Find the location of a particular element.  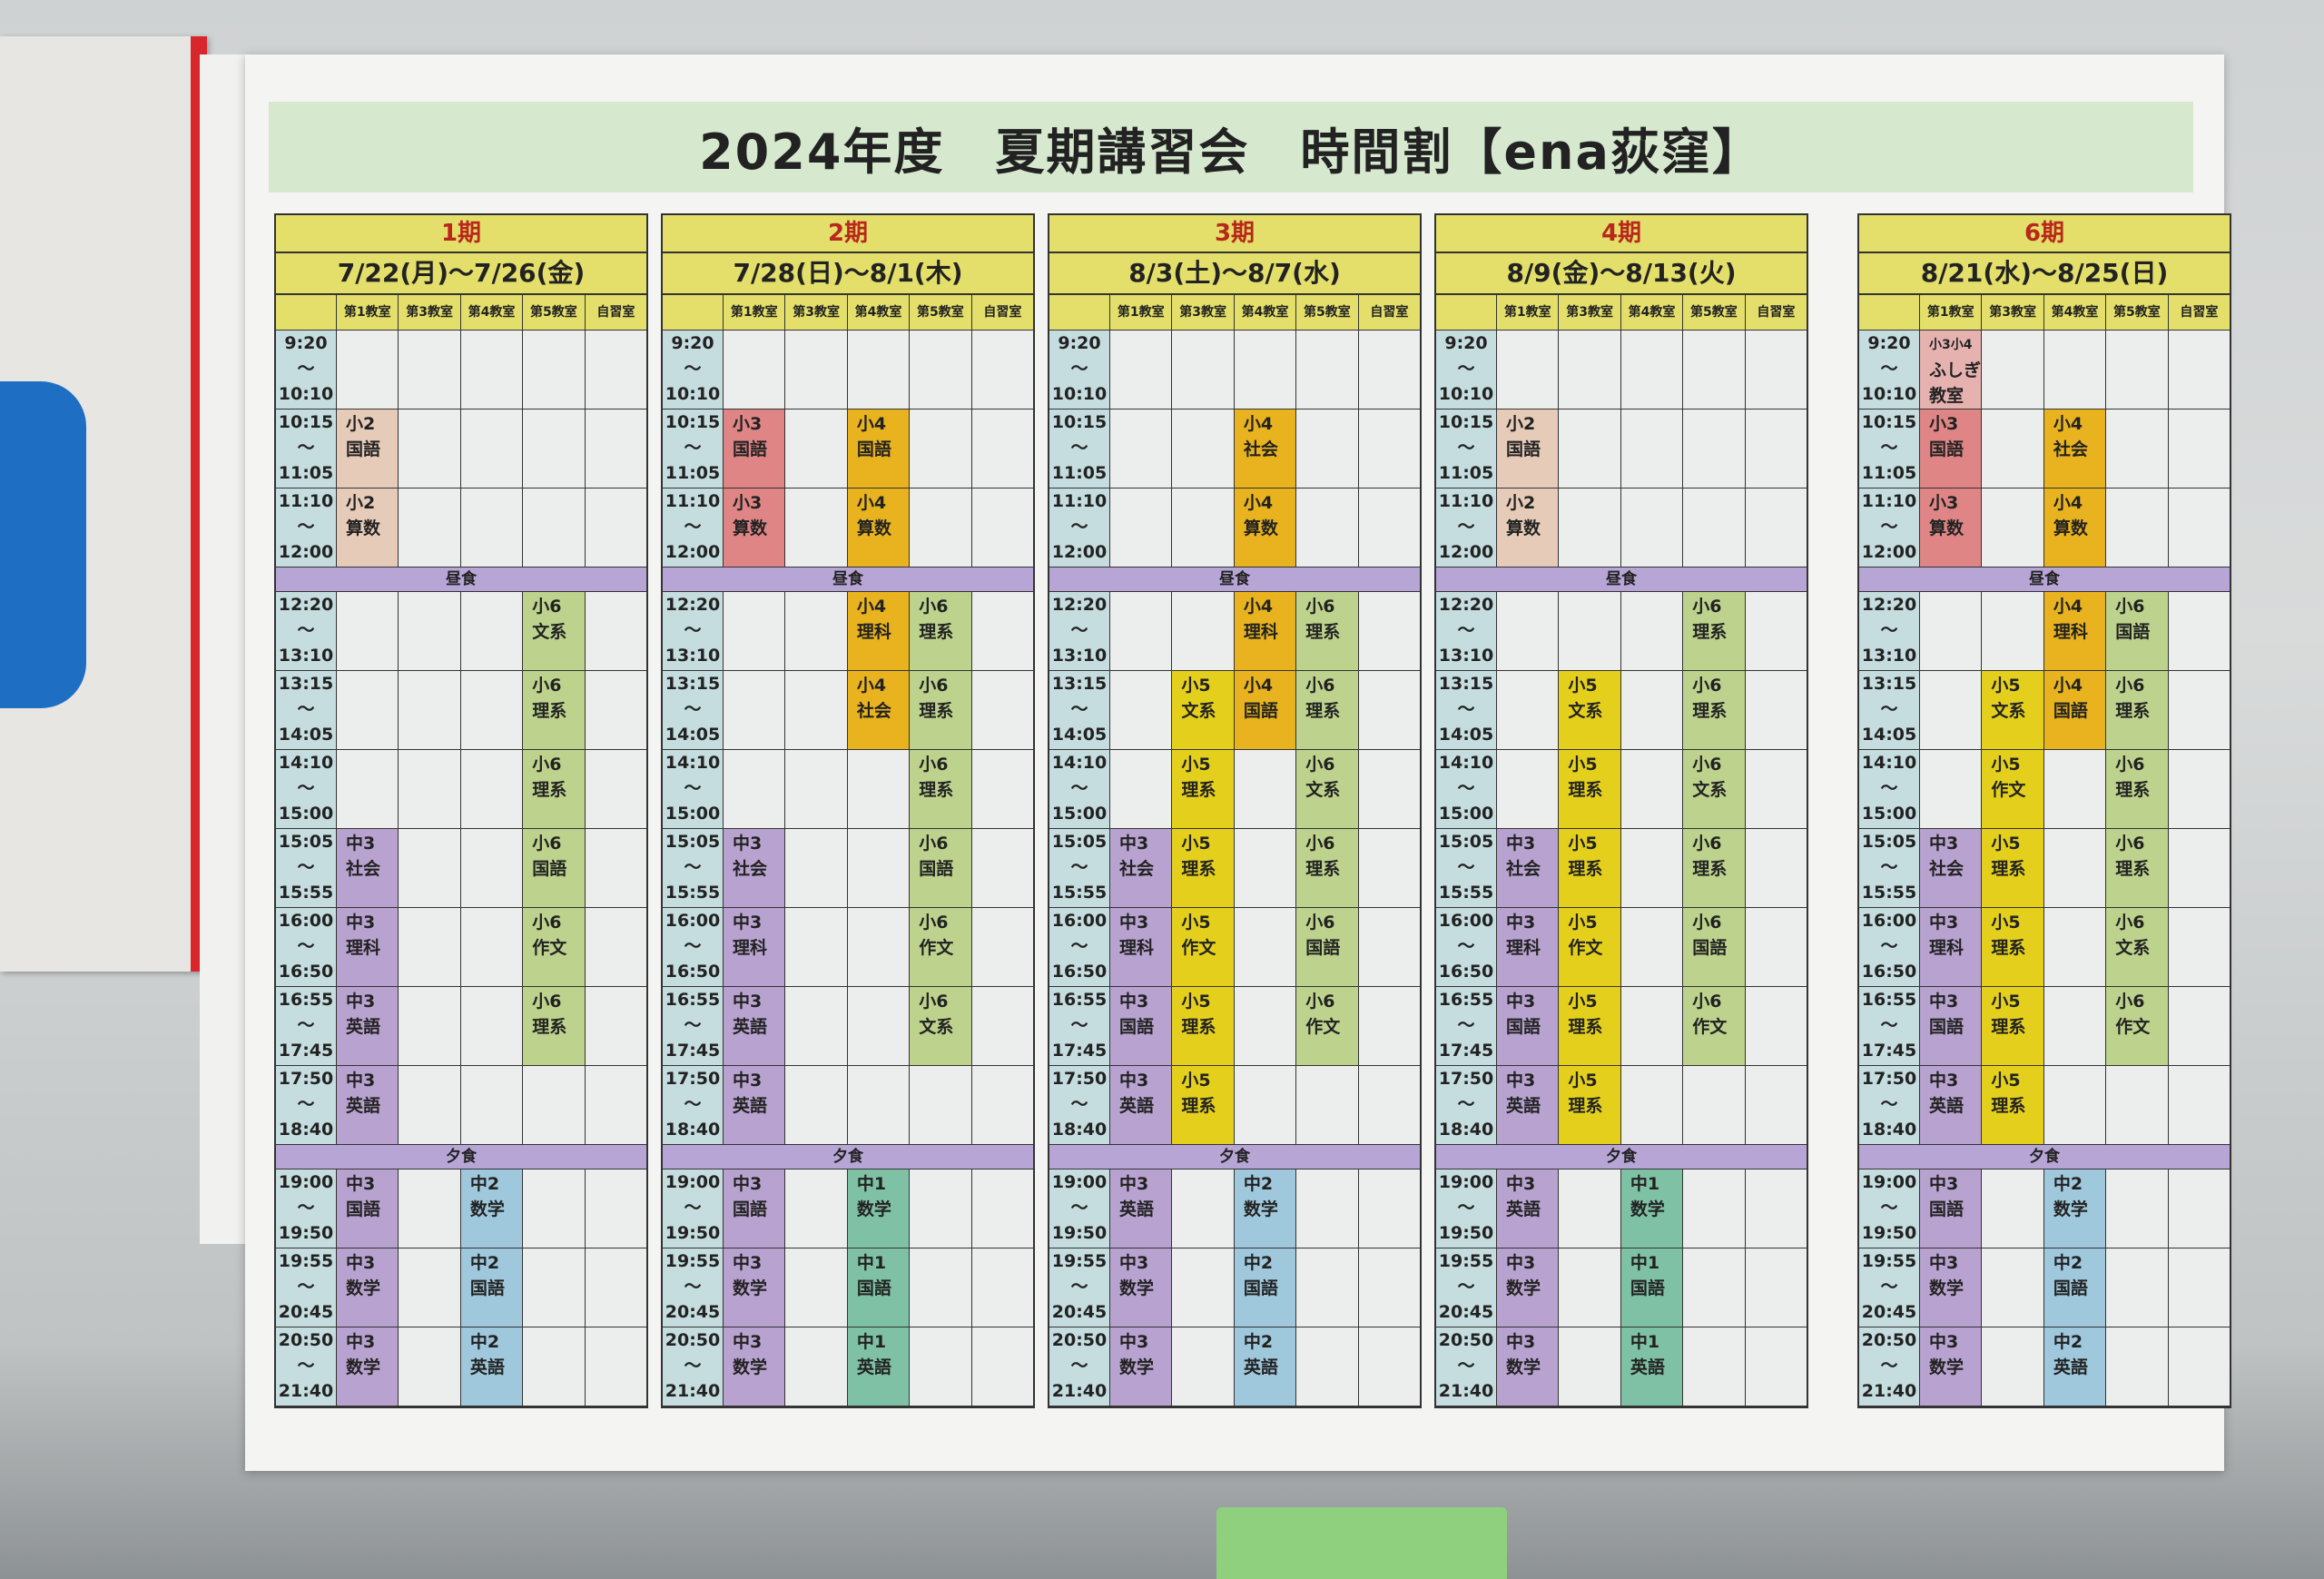

class-cell-小2: 小2 算数 is located at coordinates (1528, 528).